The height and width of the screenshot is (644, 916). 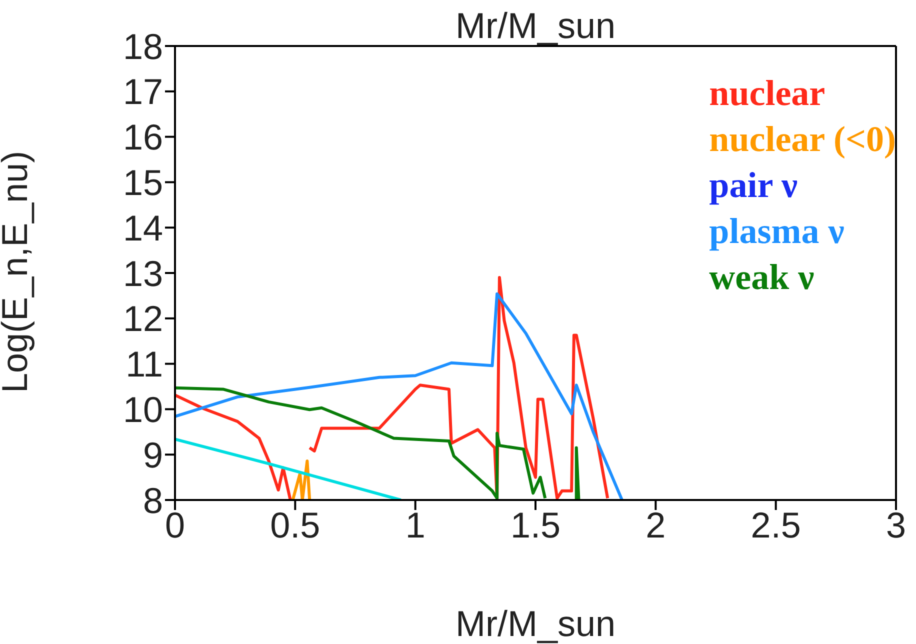 I want to click on legend-label: pair ν, so click(x=754, y=185).